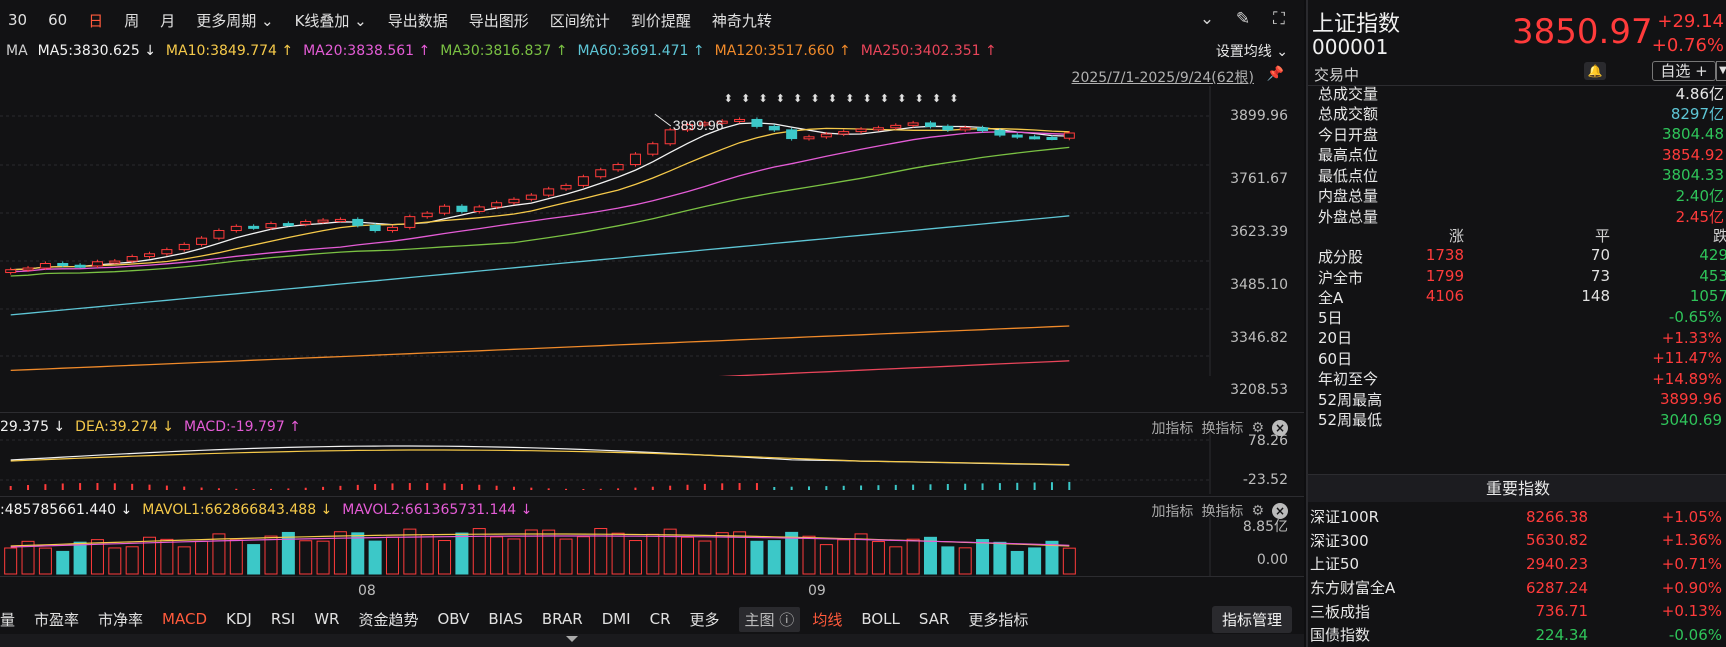  What do you see at coordinates (330, 20) in the screenshot?
I see `period-item: K线叠加 ⌄` at bounding box center [330, 20].